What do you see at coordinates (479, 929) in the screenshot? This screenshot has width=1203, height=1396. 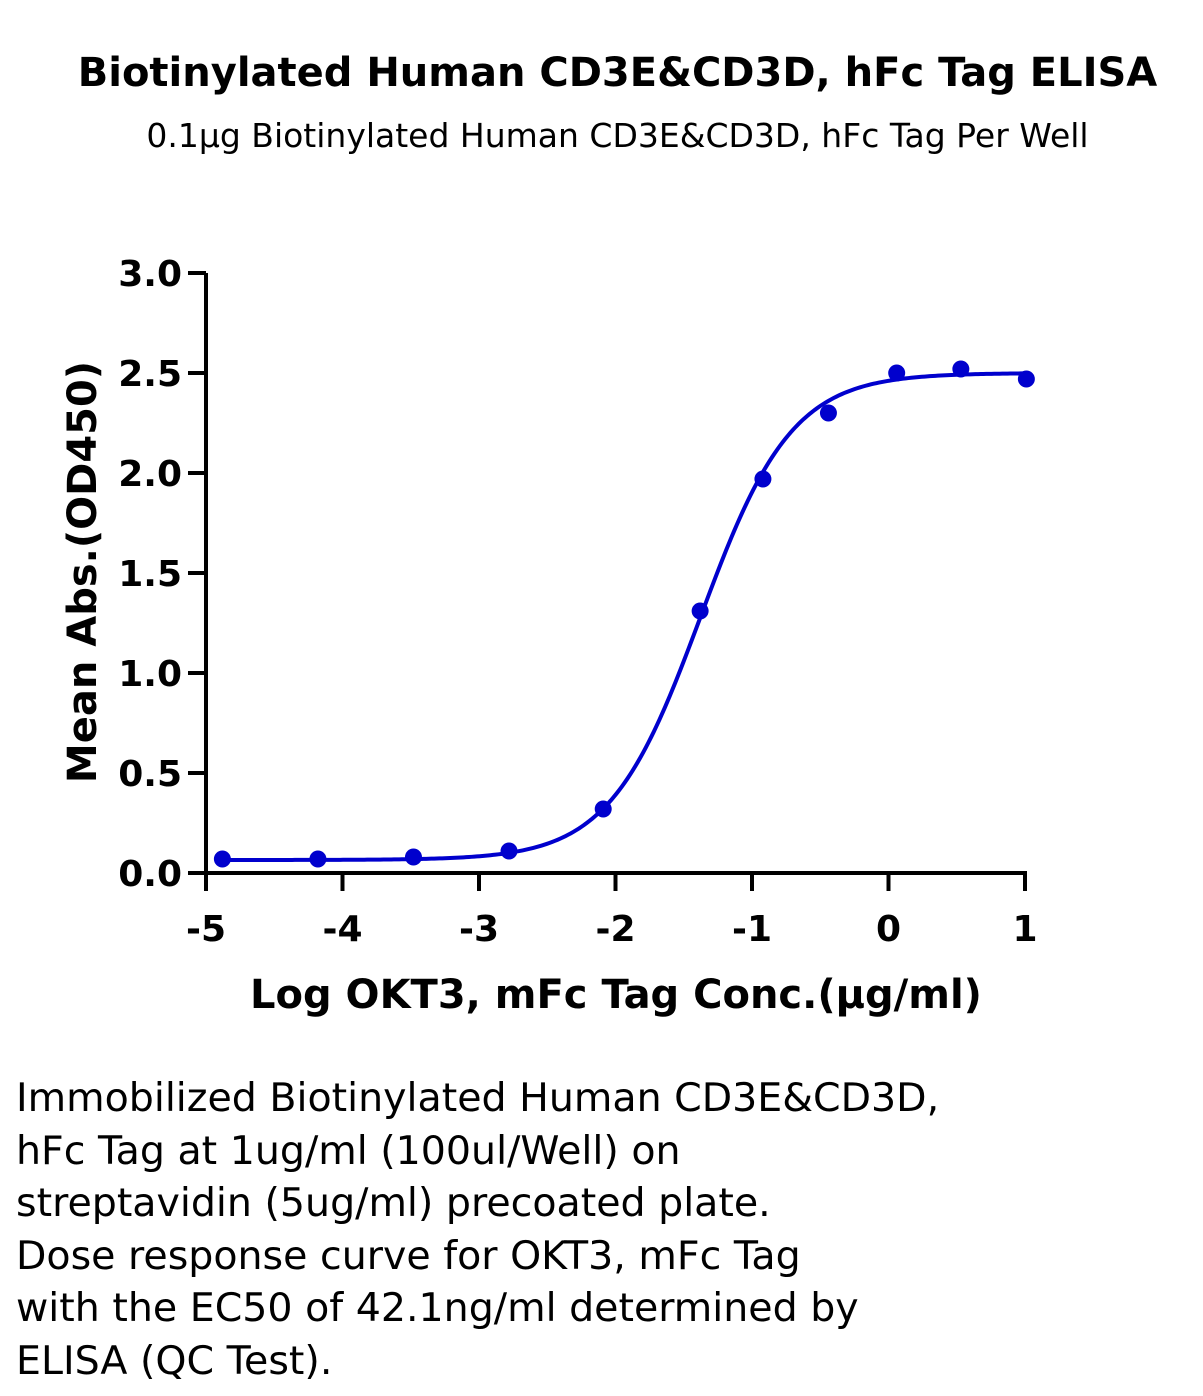 I see `x-tick-label: -3` at bounding box center [479, 929].